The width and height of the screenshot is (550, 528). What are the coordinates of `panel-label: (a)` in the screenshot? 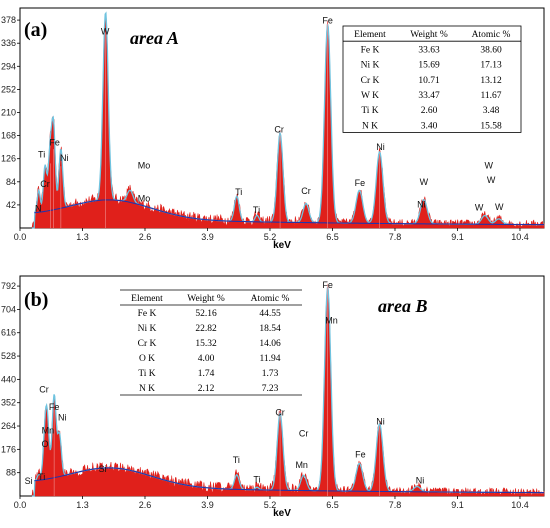 It's located at (35, 30).